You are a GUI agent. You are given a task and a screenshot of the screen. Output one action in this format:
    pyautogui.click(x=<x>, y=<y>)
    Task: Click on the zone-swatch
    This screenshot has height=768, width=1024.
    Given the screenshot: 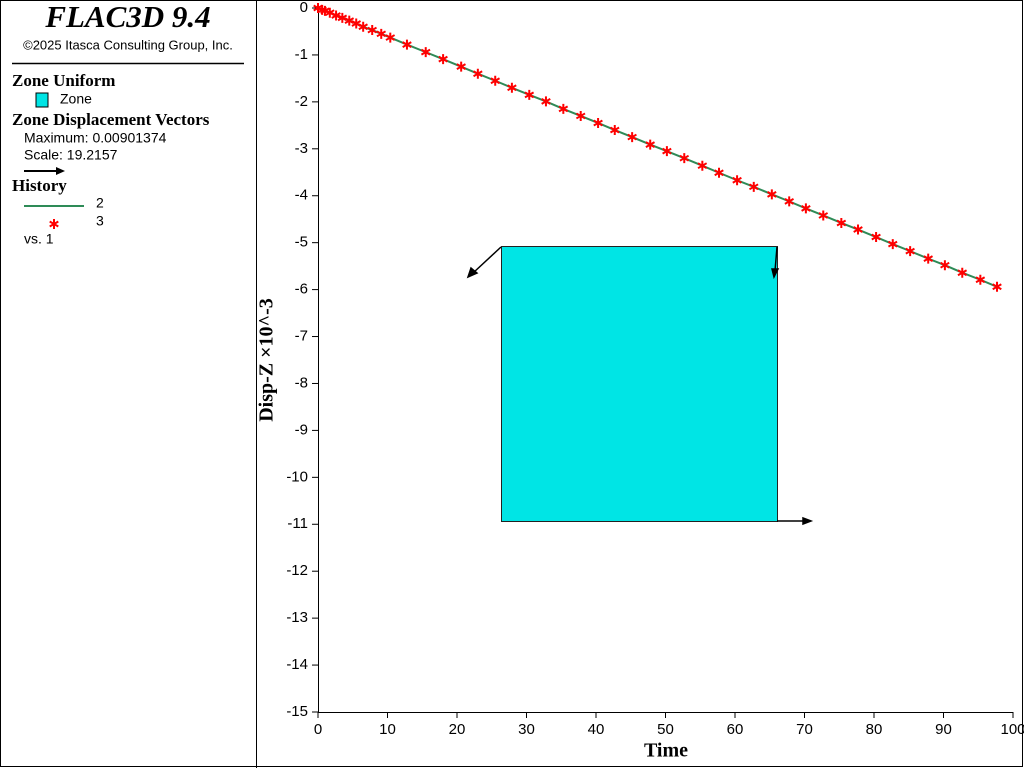 What is the action you would take?
    pyautogui.click(x=42, y=100)
    